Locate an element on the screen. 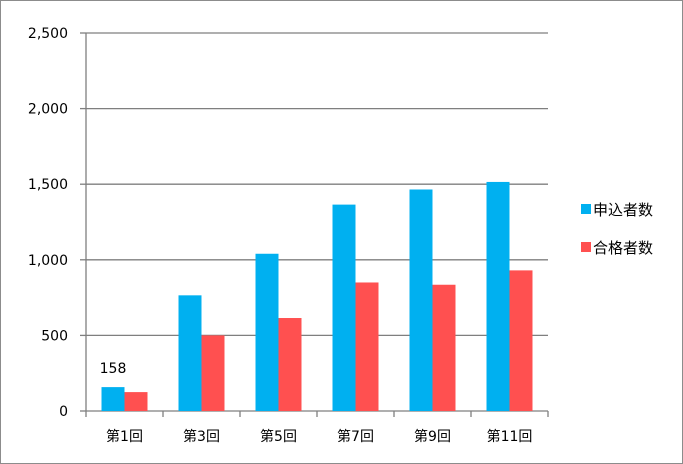 The height and width of the screenshot is (464, 683). legend-label: 合格者数 is located at coordinates (623, 248).